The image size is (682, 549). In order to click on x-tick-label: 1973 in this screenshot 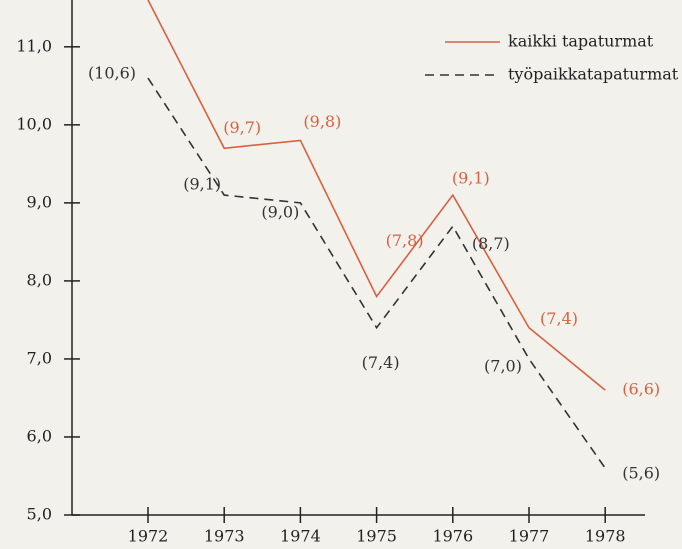, I will do `click(224, 536)`.